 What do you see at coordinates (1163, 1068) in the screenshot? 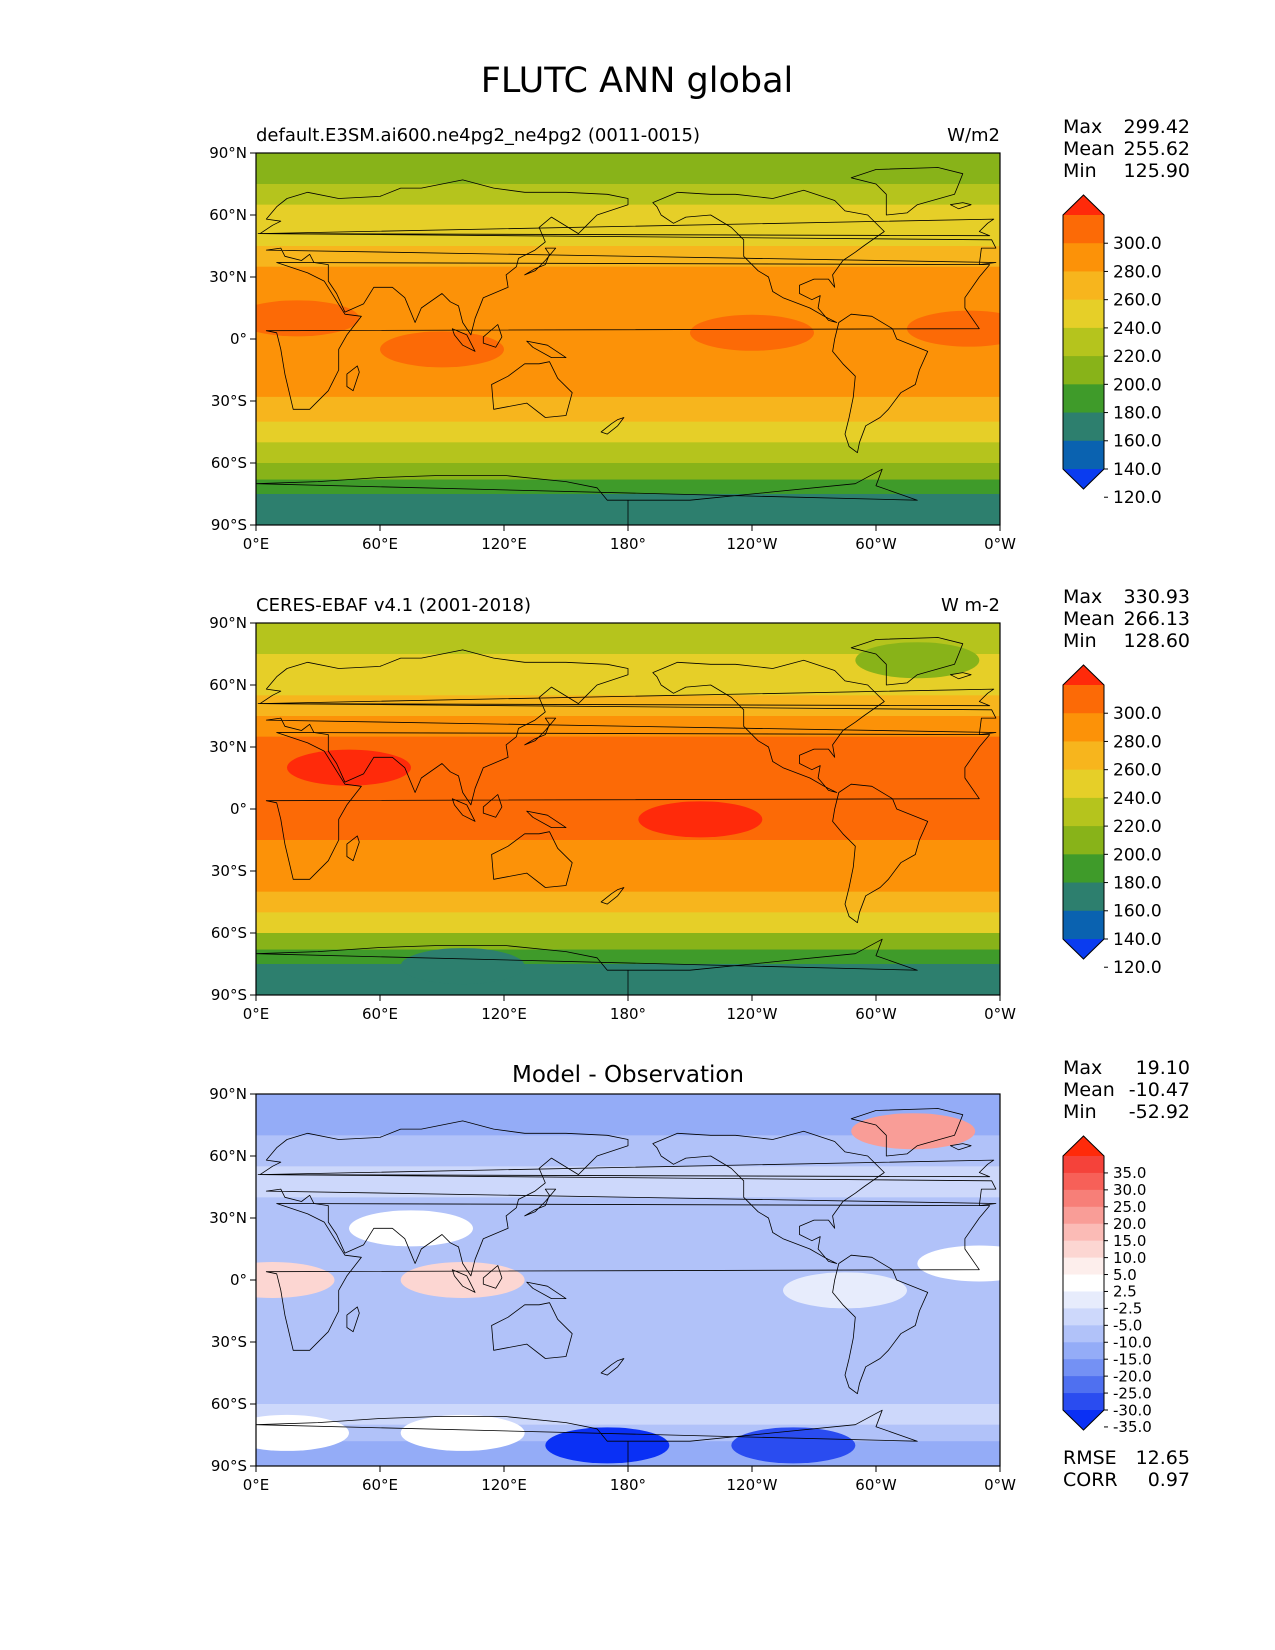
I see `stat-value: 19.10` at bounding box center [1163, 1068].